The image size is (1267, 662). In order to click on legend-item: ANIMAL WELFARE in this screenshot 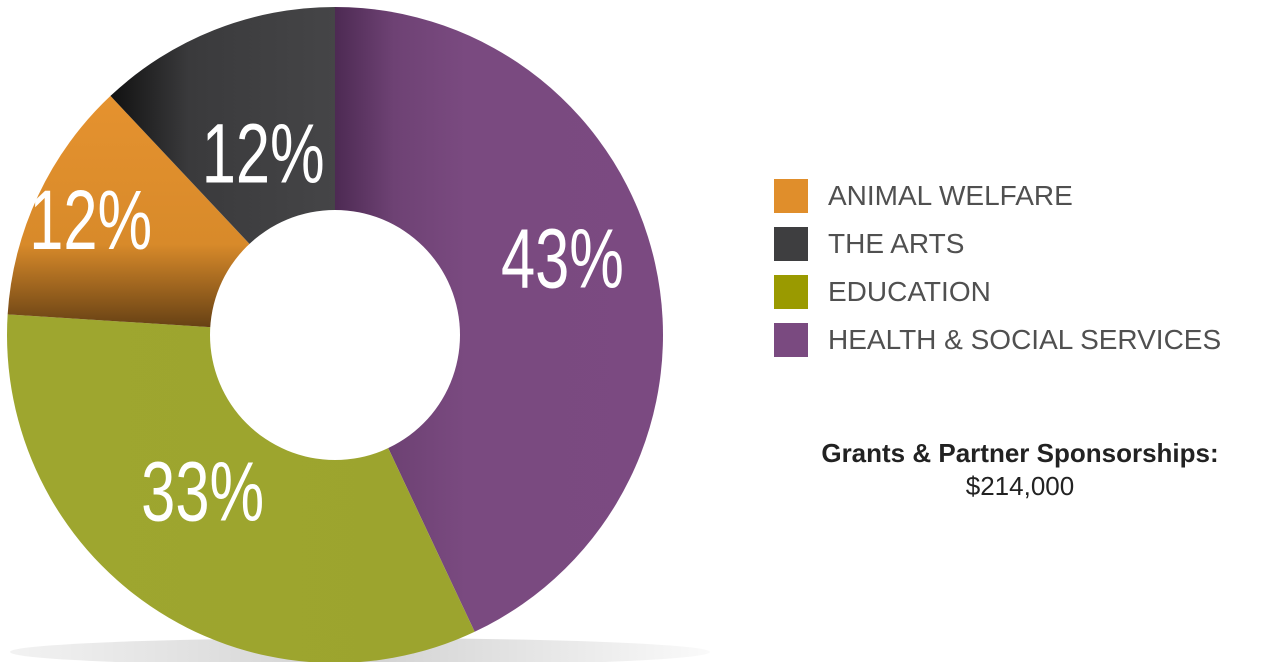, I will do `click(997, 196)`.